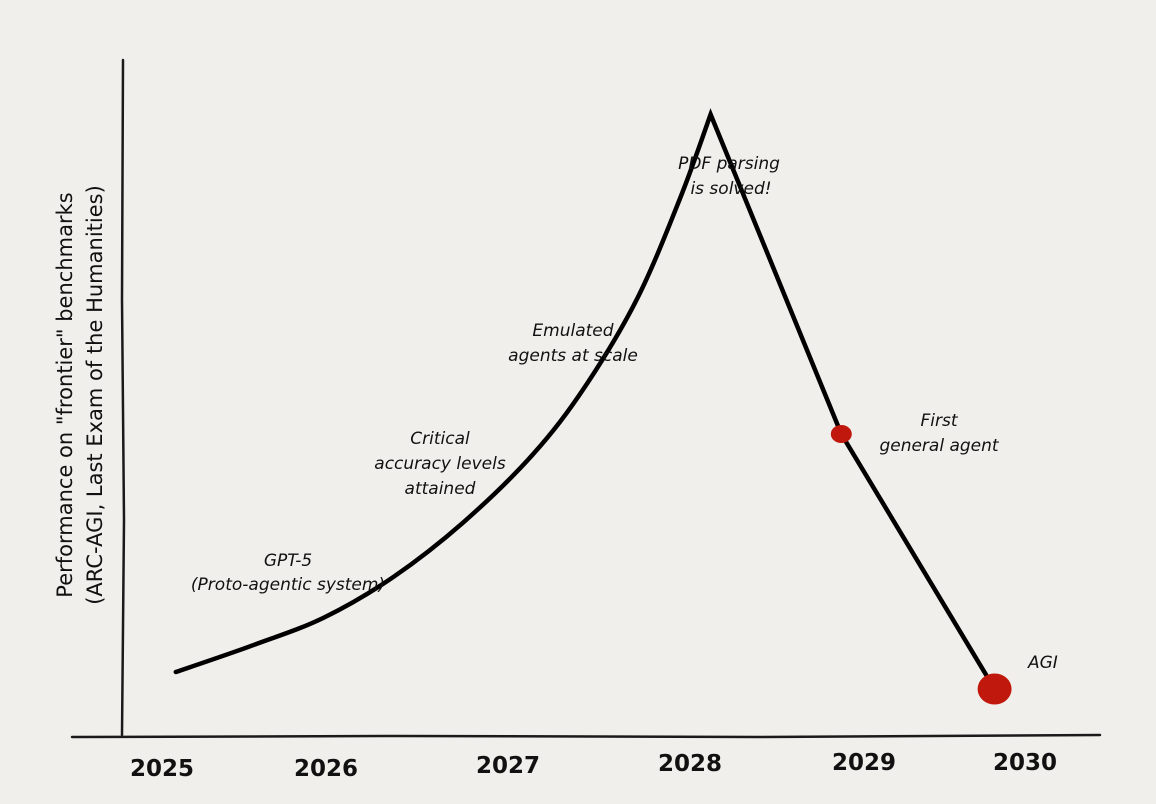 The height and width of the screenshot is (804, 1156). Describe the element at coordinates (729, 164) in the screenshot. I see `annotation-line: PDF parsing` at that location.